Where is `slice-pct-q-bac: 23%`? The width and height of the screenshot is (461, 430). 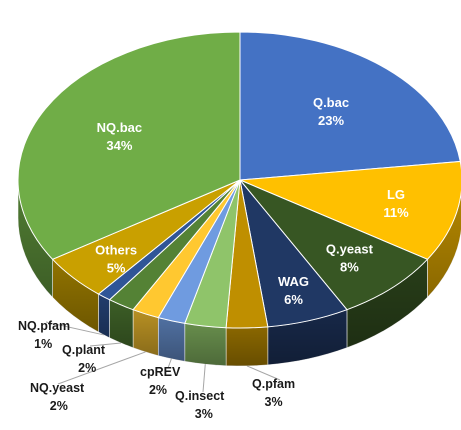 slice-pct-q-bac: 23% is located at coordinates (331, 120).